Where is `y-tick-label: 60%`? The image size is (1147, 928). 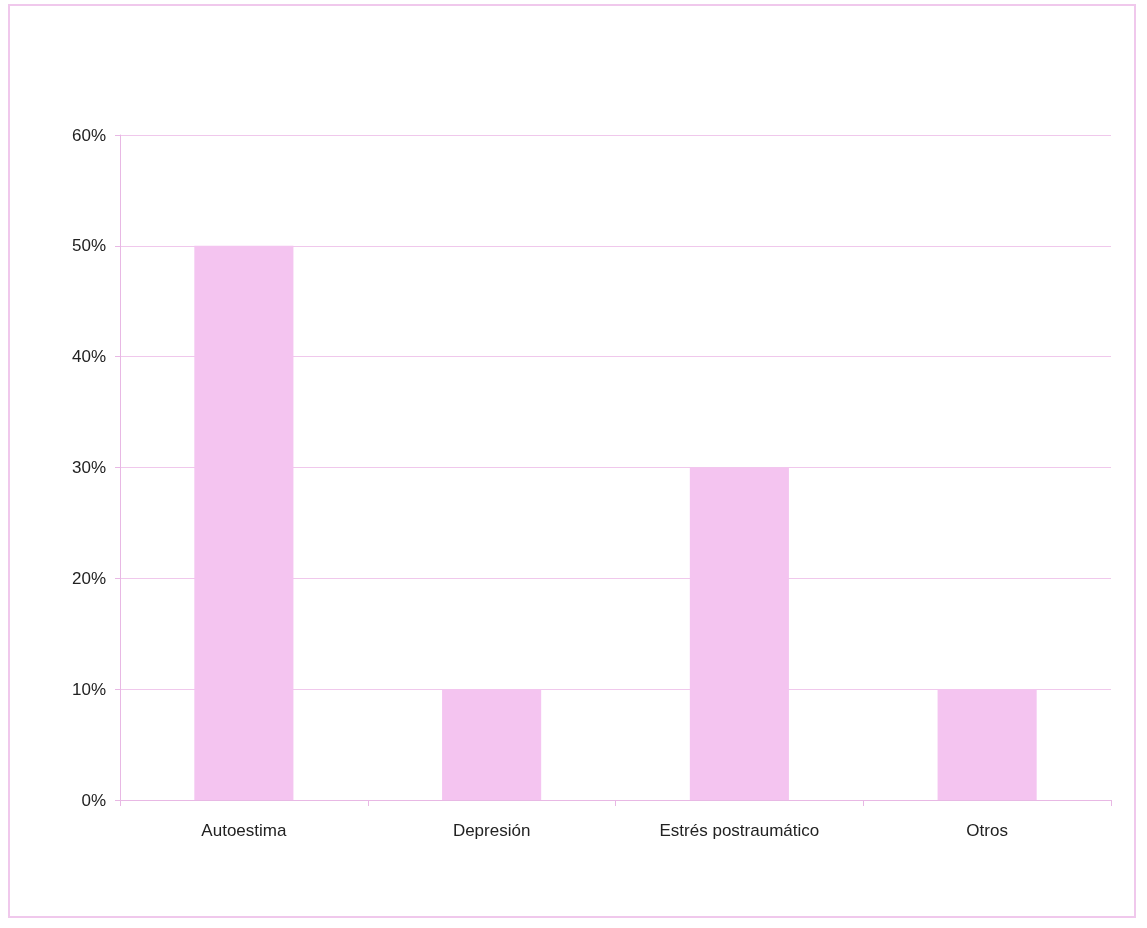
y-tick-label: 60% is located at coordinates (88, 135).